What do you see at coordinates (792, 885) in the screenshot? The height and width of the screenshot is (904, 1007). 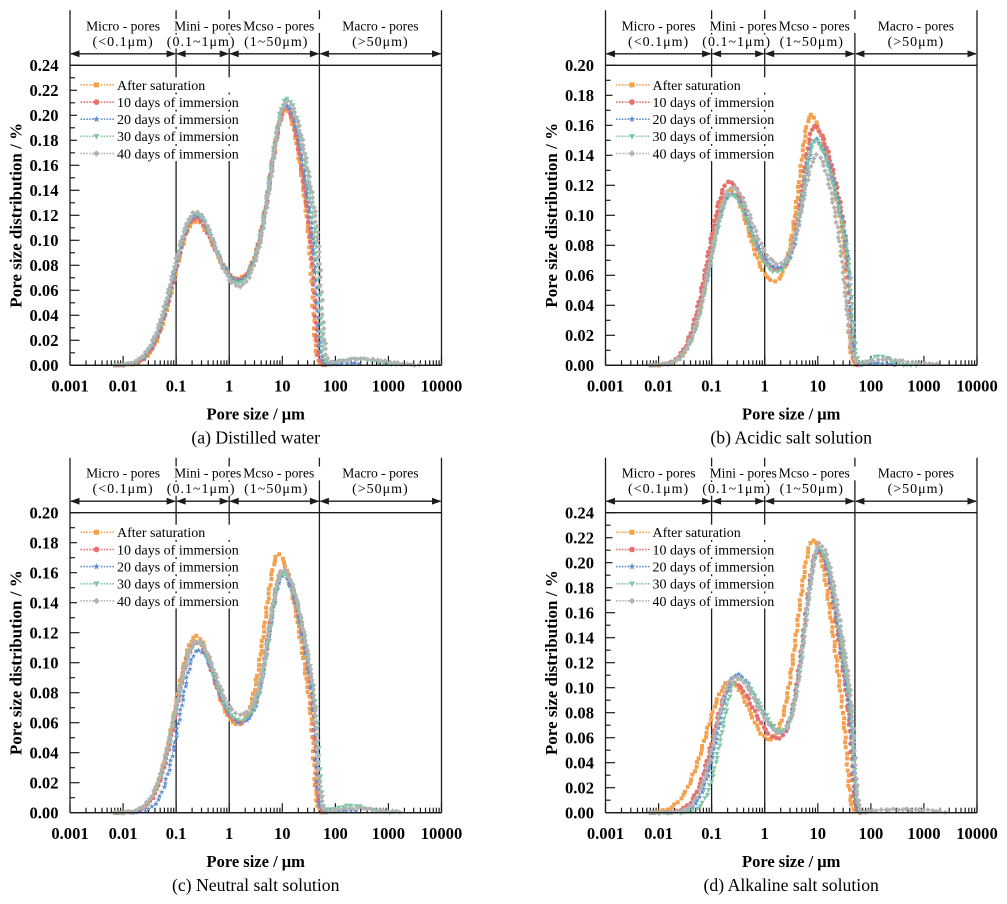 I see `svg-text: (d) Alkaline salt solution` at bounding box center [792, 885].